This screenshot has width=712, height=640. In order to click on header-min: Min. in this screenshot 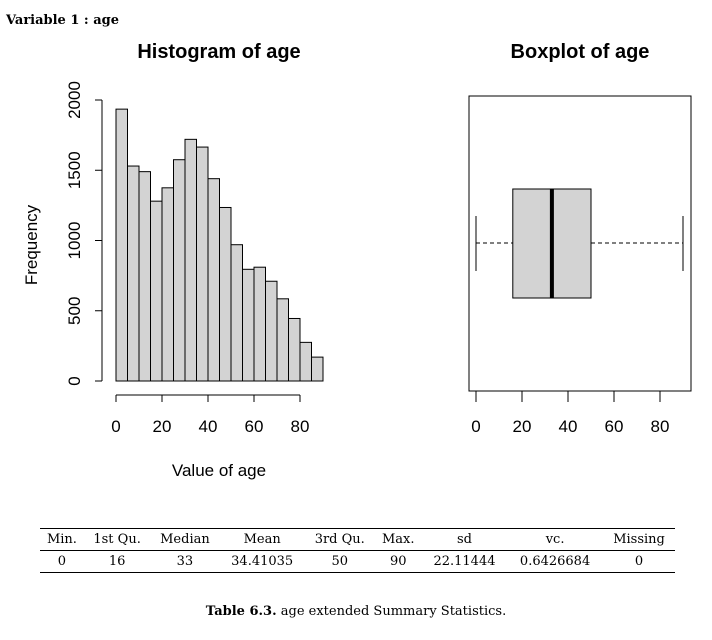, I will do `click(61, 539)`.